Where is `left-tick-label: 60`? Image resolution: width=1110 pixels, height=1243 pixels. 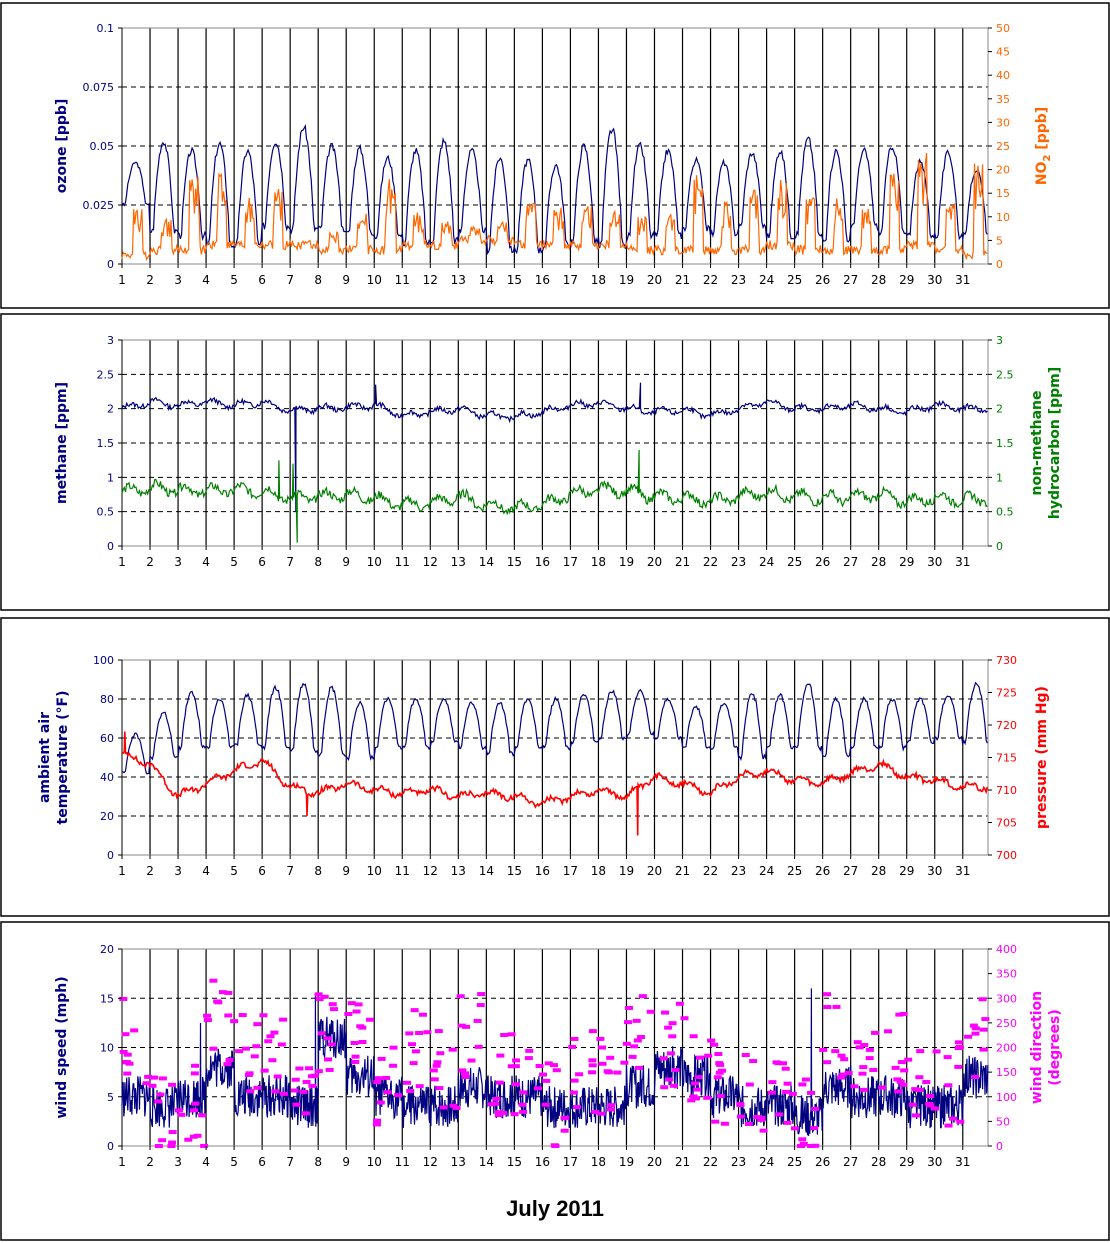 left-tick-label: 60 is located at coordinates (107, 738).